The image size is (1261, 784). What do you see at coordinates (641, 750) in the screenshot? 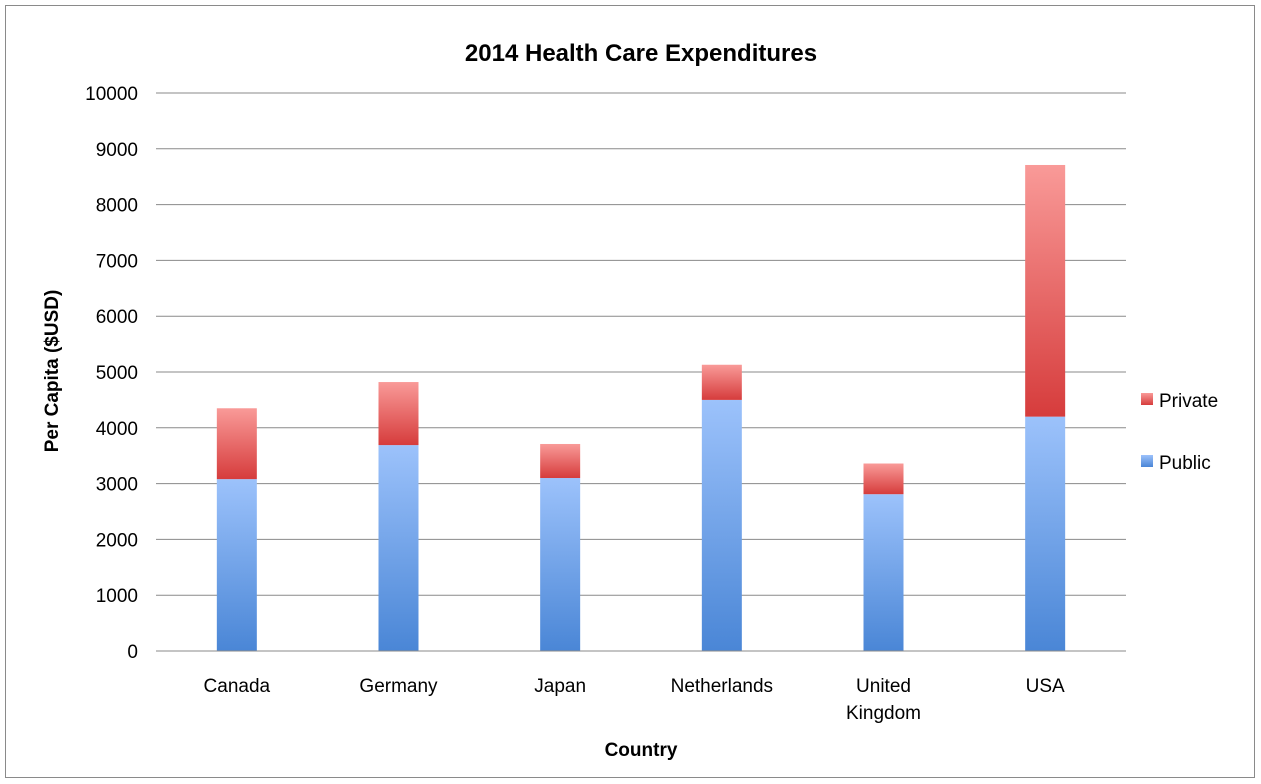
I see `x-axis-title: Country` at bounding box center [641, 750].